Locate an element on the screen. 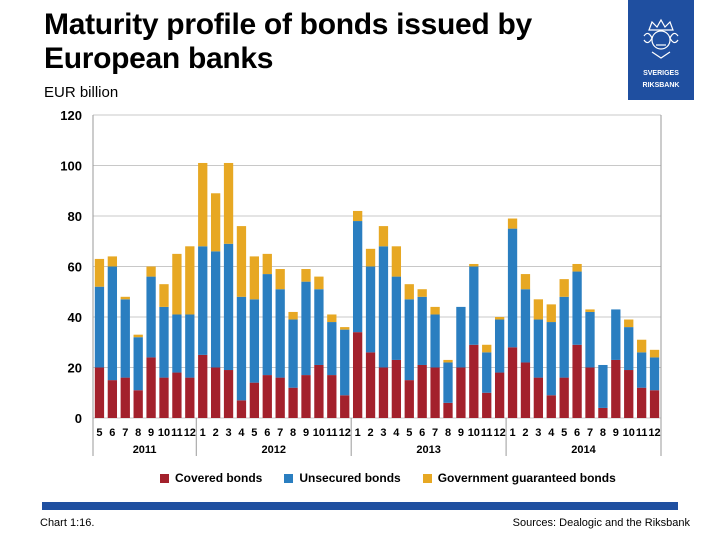  month-tick-label: 1 is located at coordinates (358, 433).